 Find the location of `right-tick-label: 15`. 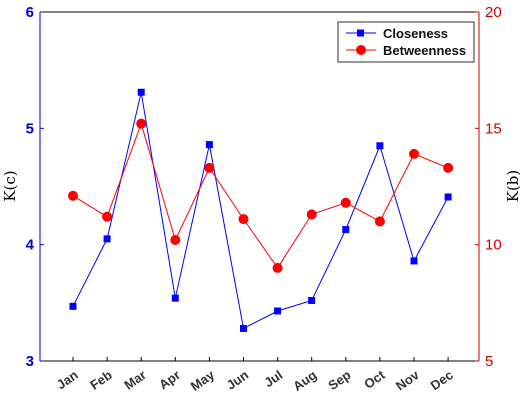

right-tick-label: 15 is located at coordinates (493, 128).